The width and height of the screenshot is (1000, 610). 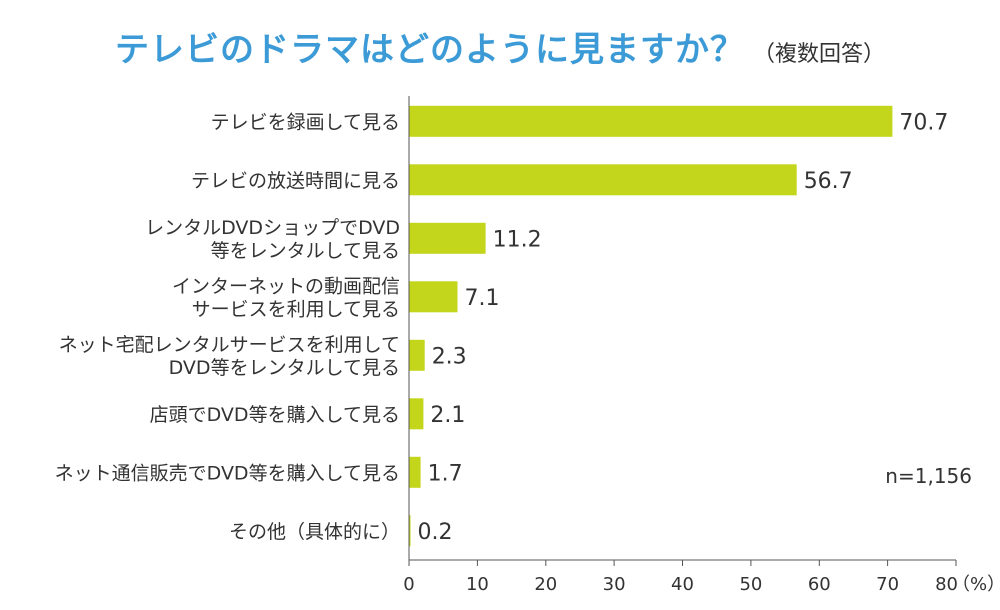 I want to click on value-label-6: 1.7, so click(x=445, y=473).